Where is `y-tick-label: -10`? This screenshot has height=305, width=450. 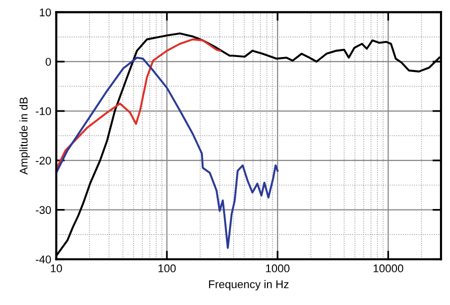 y-tick-label: -10 is located at coordinates (43, 111).